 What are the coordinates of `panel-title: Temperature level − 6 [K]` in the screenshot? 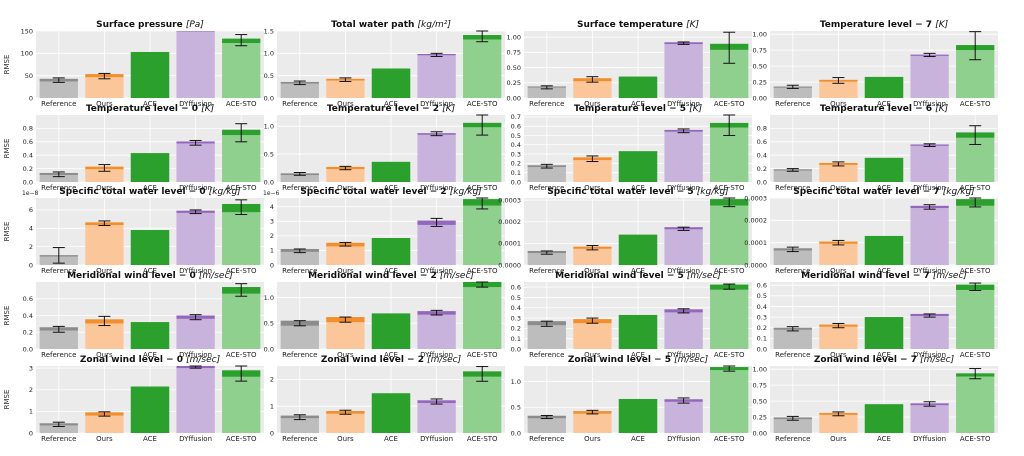 It's located at (884, 109).